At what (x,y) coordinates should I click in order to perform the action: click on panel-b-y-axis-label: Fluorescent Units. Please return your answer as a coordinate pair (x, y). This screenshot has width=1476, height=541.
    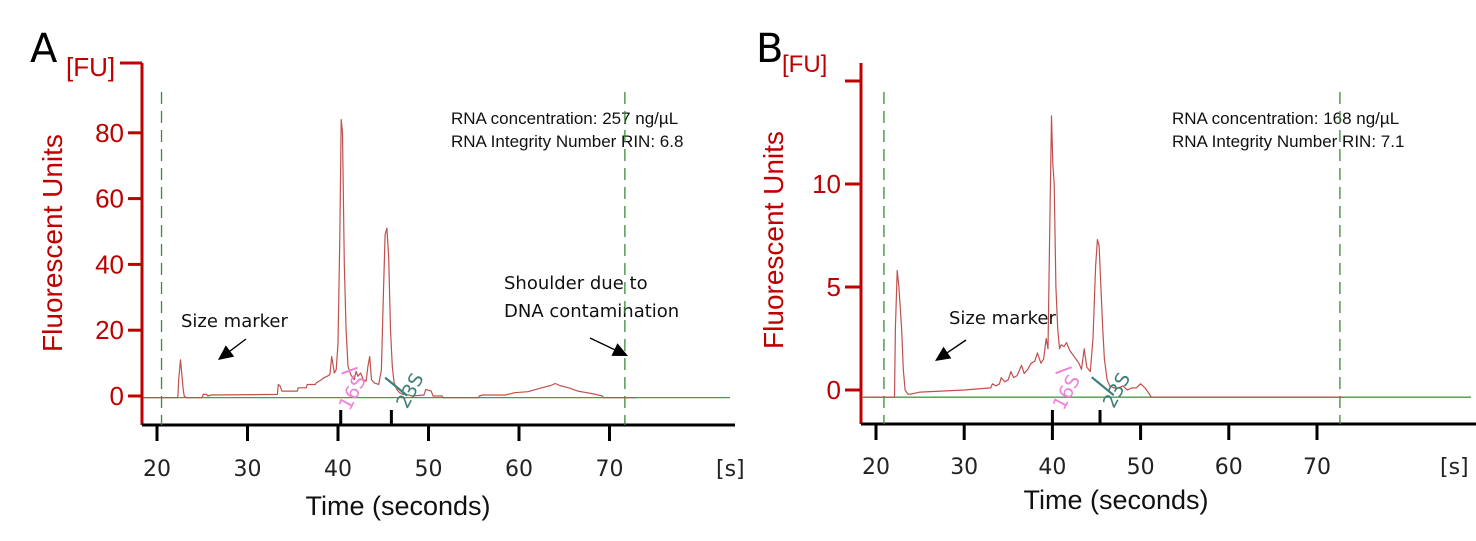
    Looking at the image, I should click on (773, 240).